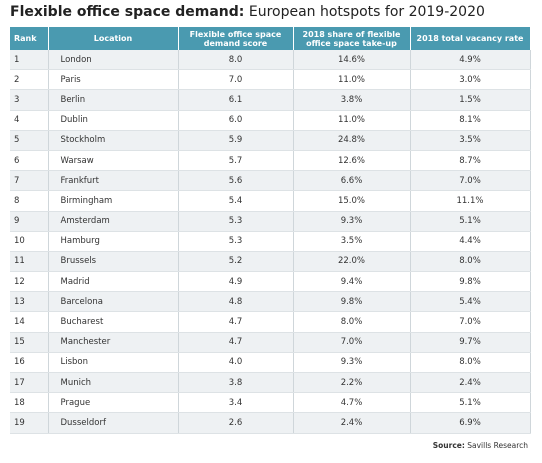 The width and height of the screenshot is (542, 463). Describe the element at coordinates (352, 120) in the screenshot. I see `table-cell: 11.0%` at that location.